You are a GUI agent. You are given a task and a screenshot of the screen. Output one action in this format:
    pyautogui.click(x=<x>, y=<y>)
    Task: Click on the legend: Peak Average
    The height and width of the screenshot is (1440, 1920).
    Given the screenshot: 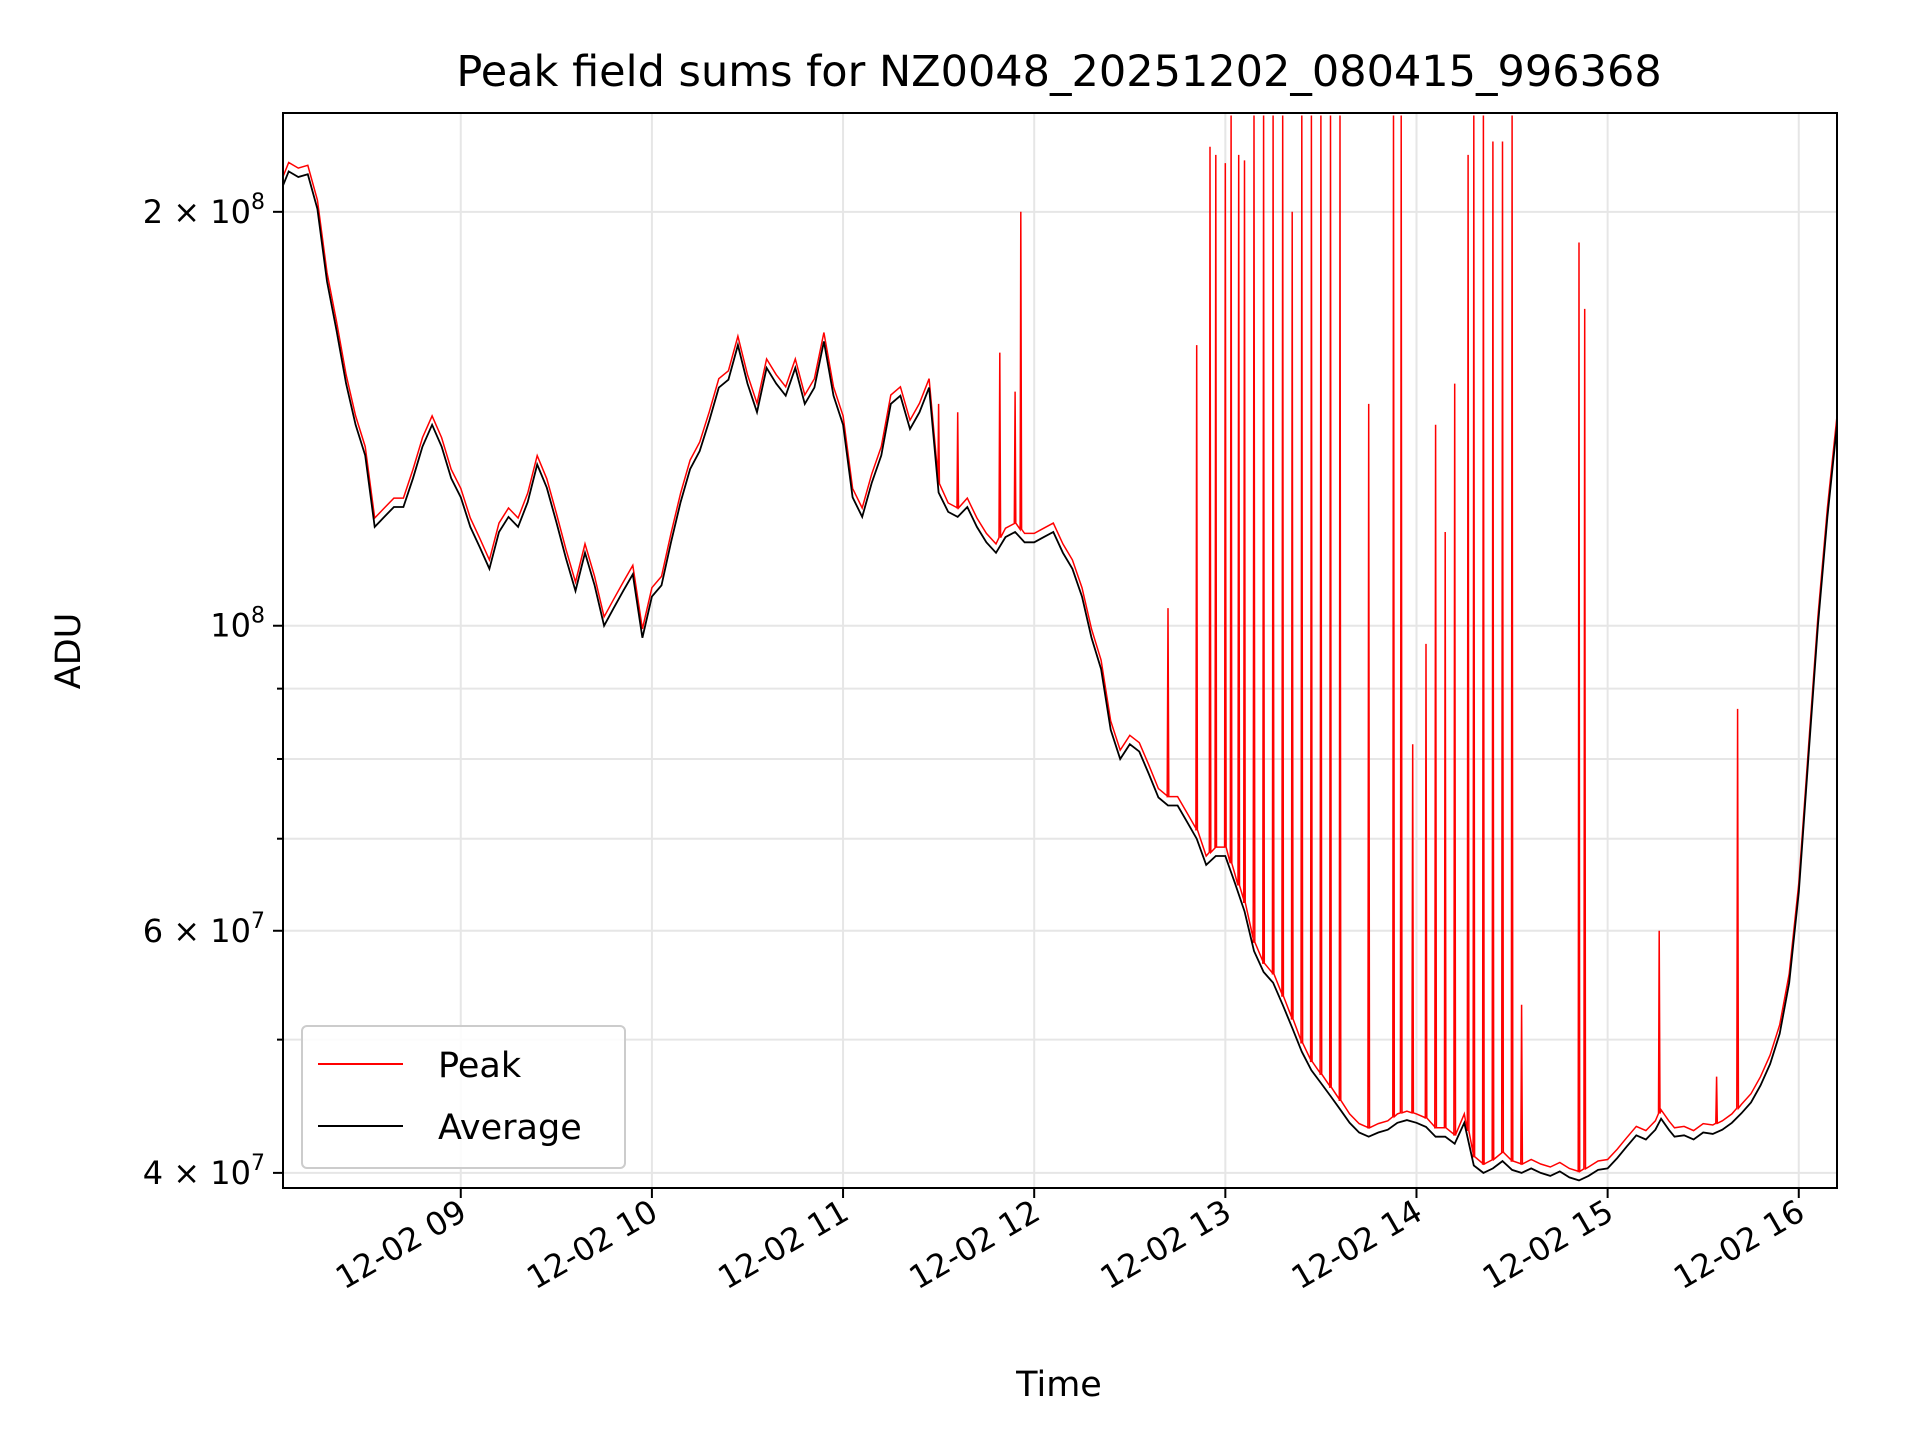 What is the action you would take?
    pyautogui.click(x=463, y=1097)
    